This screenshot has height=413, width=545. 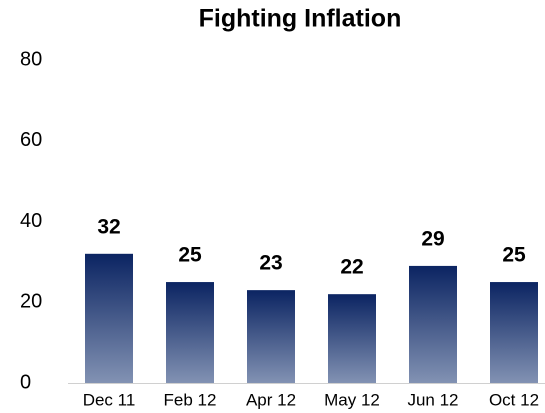 What do you see at coordinates (31, 221) in the screenshot?
I see `y-tick-label: 40` at bounding box center [31, 221].